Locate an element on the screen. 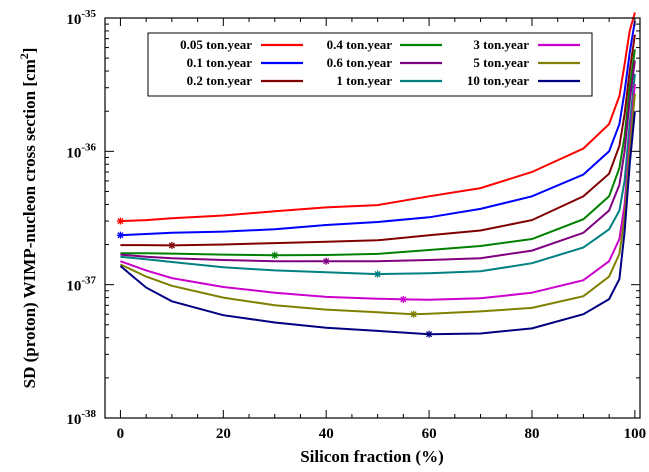  x-tick-label: 80 is located at coordinates (531, 434).